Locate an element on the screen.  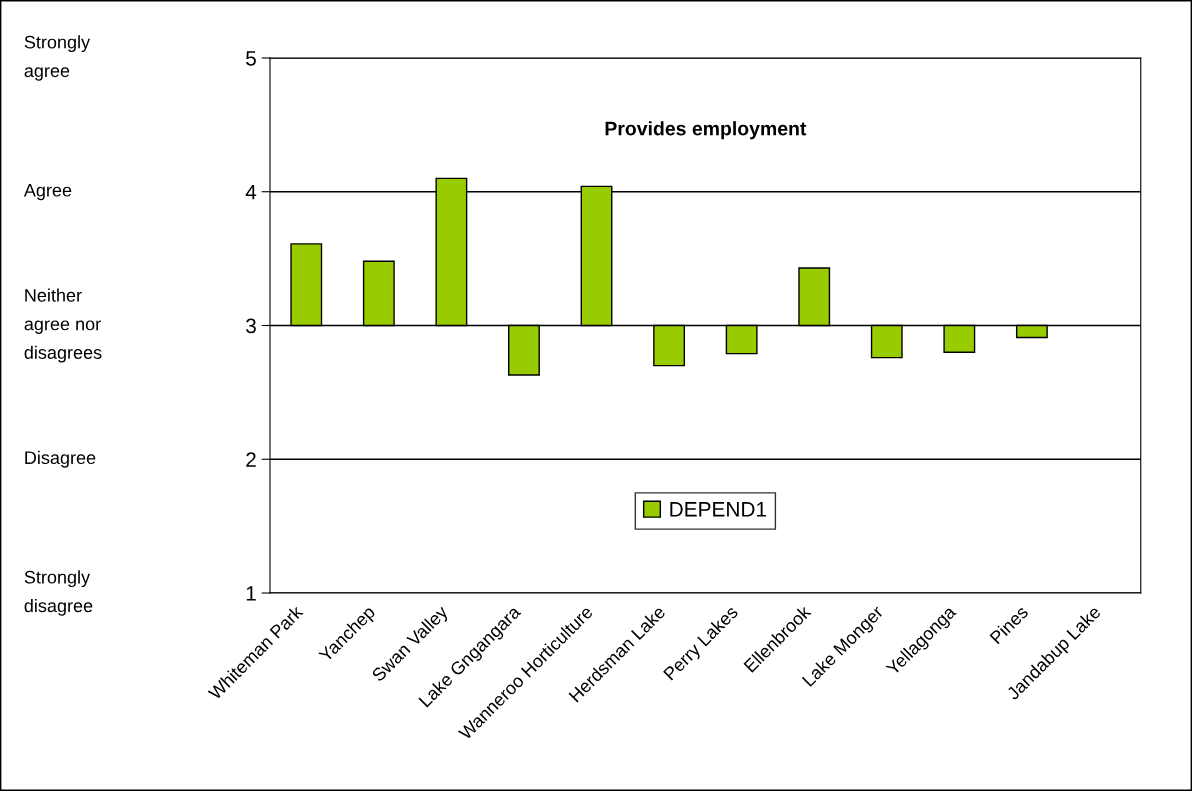
legend-label: DEPEND1 is located at coordinates (718, 509).